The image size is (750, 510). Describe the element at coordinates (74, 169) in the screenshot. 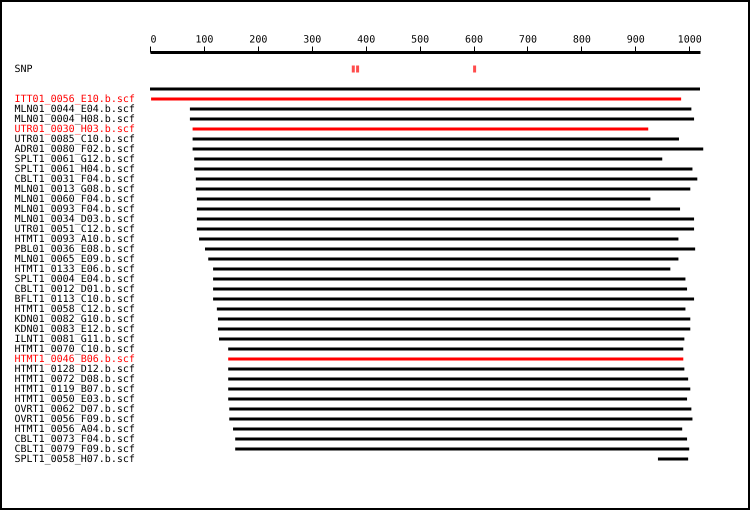

I see `y-tick-label: SPLT1_0061_H04.b.scf` at that location.